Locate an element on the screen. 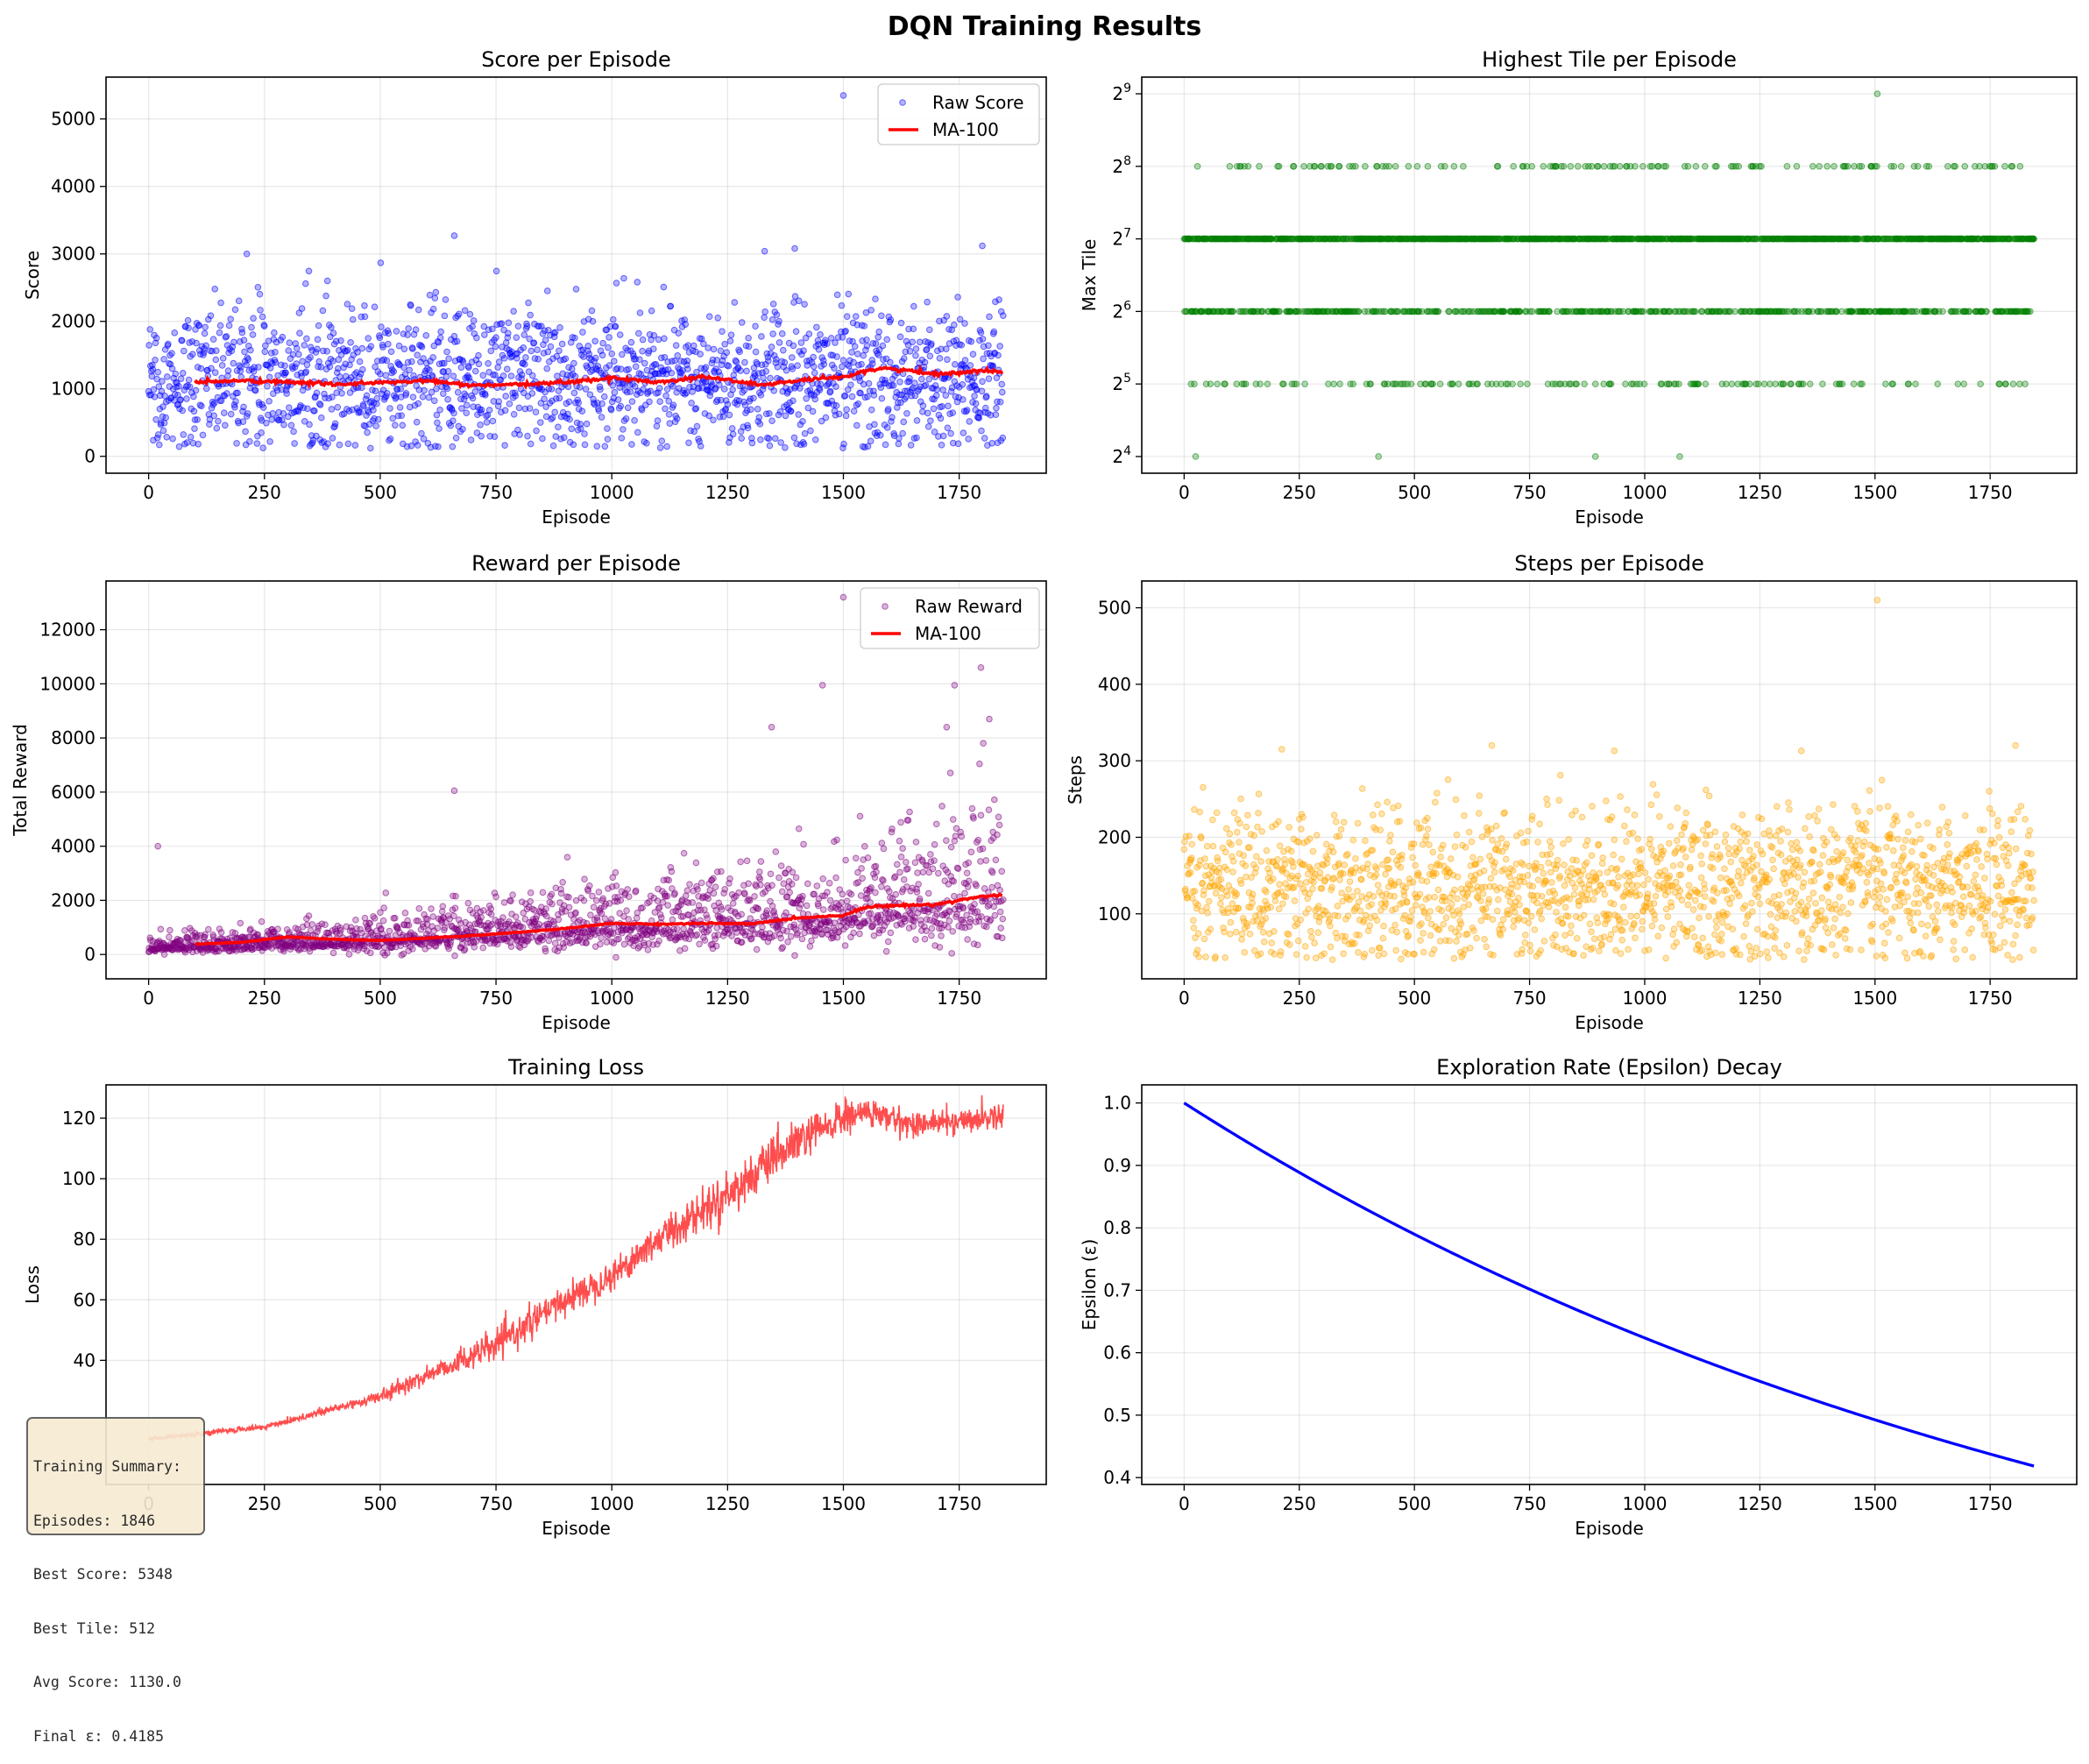  series-levels is located at coordinates (1608, 276).